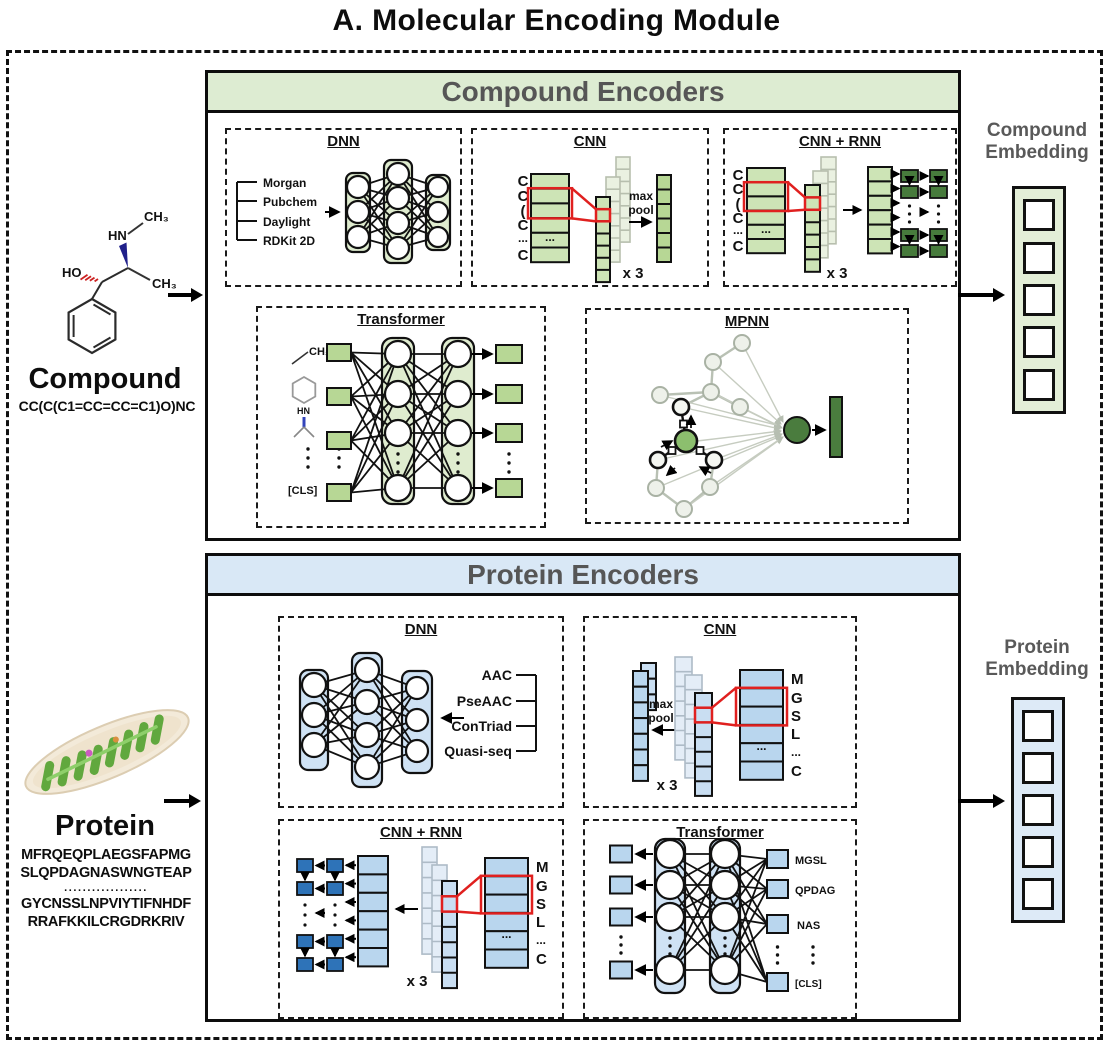  I want to click on token-labels: MGSL QPDAG NAS [CLS], so click(815, 922).